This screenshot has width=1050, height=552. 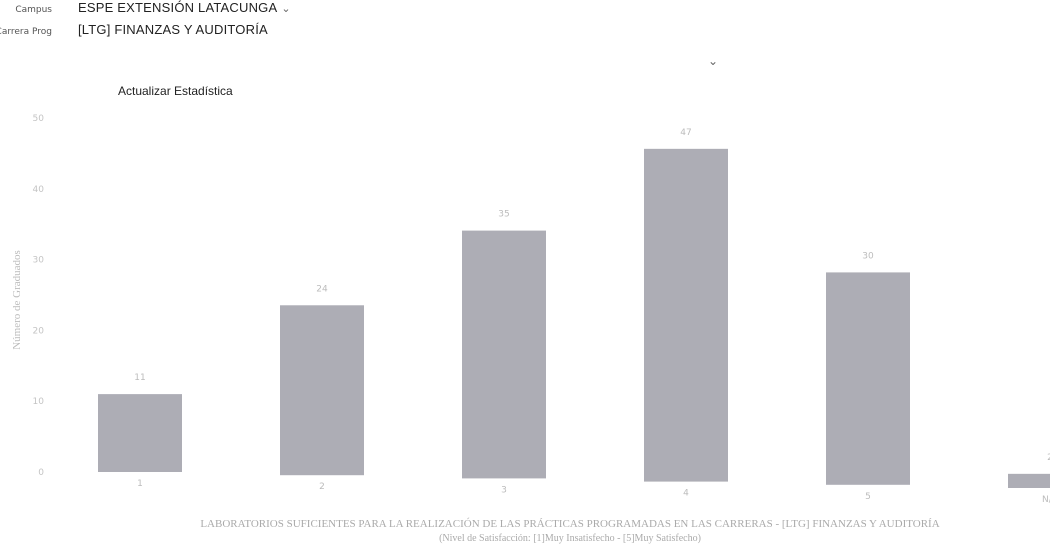 What do you see at coordinates (686, 494) in the screenshot?
I see `x-tick-label: 4` at bounding box center [686, 494].